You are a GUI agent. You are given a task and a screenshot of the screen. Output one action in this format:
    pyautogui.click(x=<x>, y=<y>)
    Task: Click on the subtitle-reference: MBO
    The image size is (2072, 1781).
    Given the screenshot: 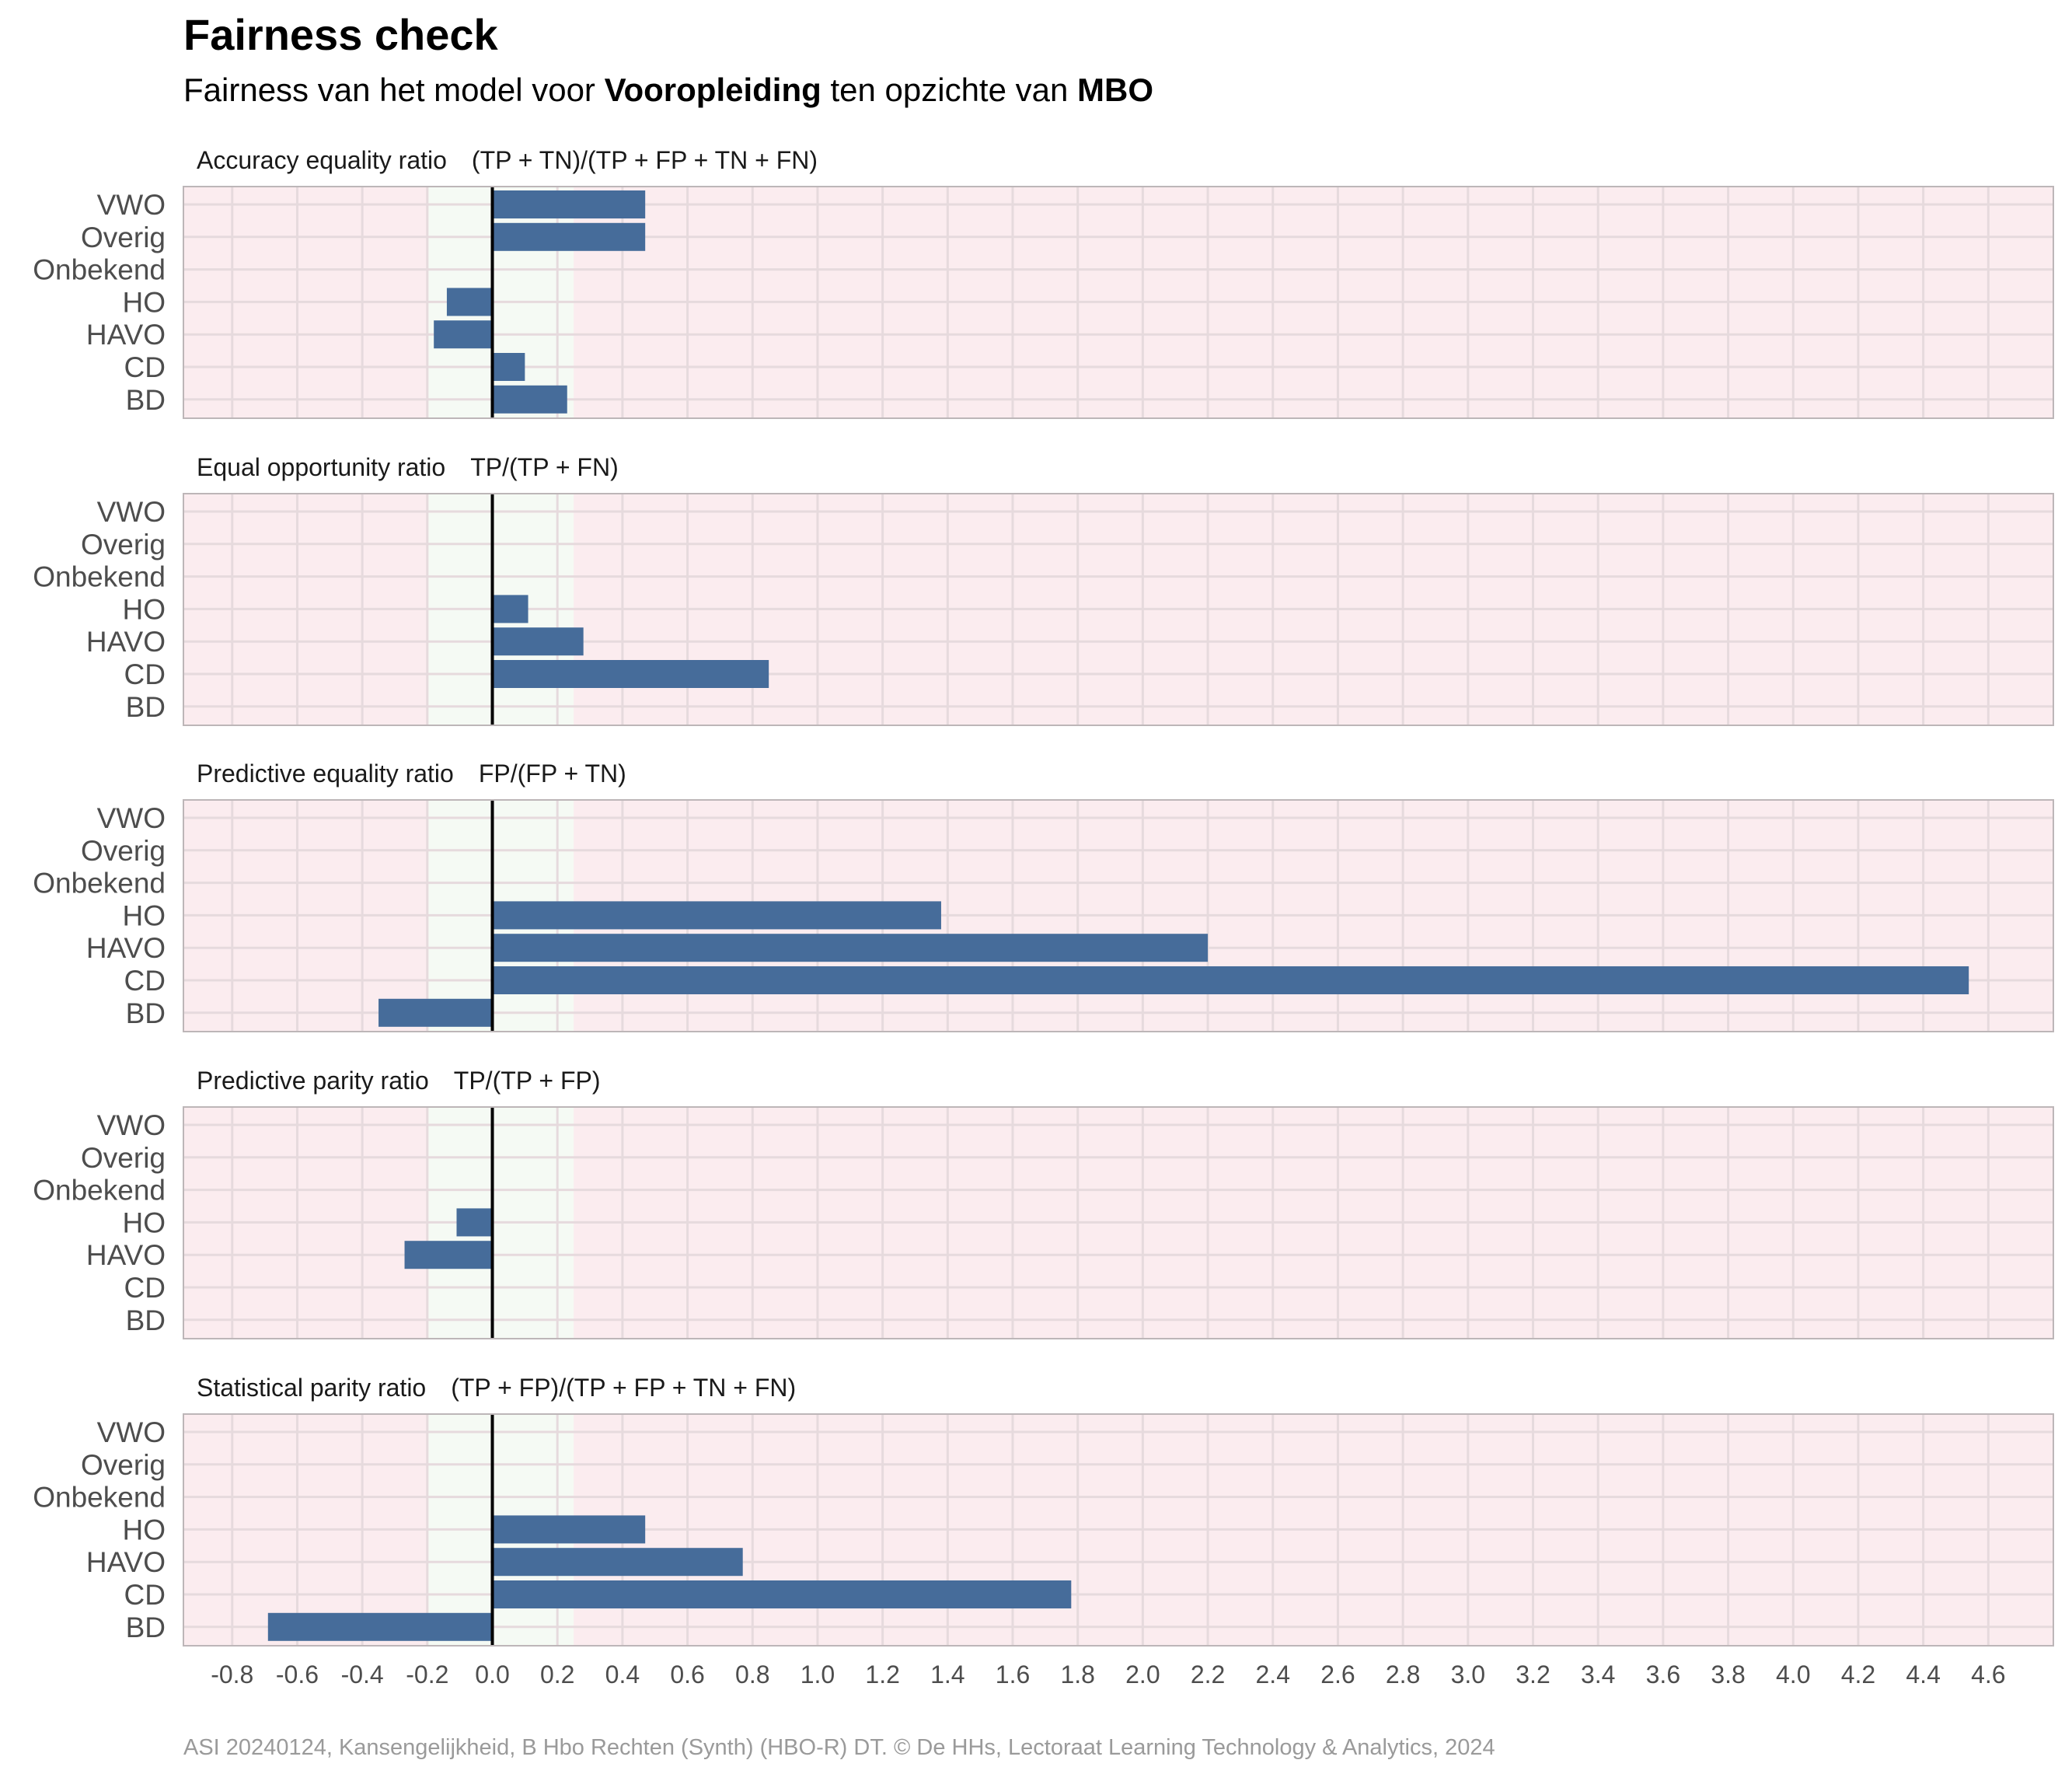 What is the action you would take?
    pyautogui.click(x=1115, y=90)
    